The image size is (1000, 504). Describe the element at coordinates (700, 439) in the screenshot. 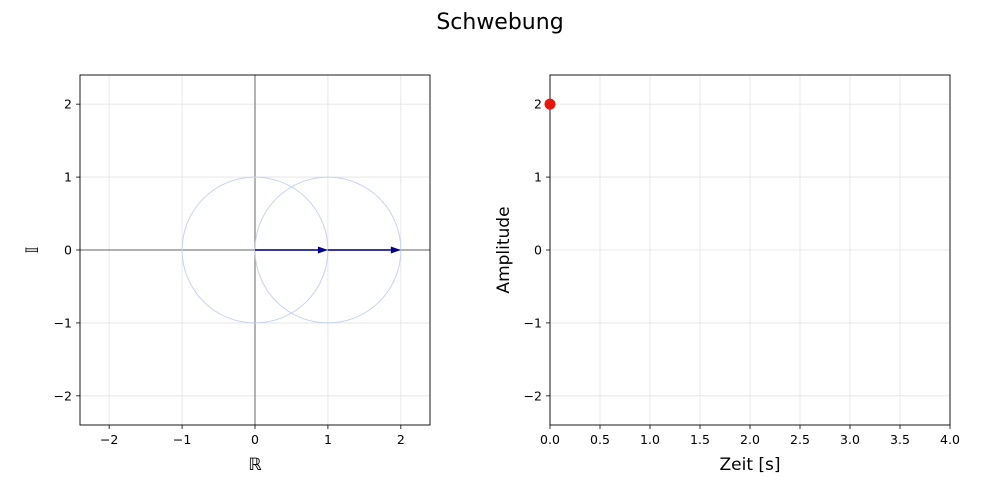

I see `x-tick-label: 1.5` at that location.